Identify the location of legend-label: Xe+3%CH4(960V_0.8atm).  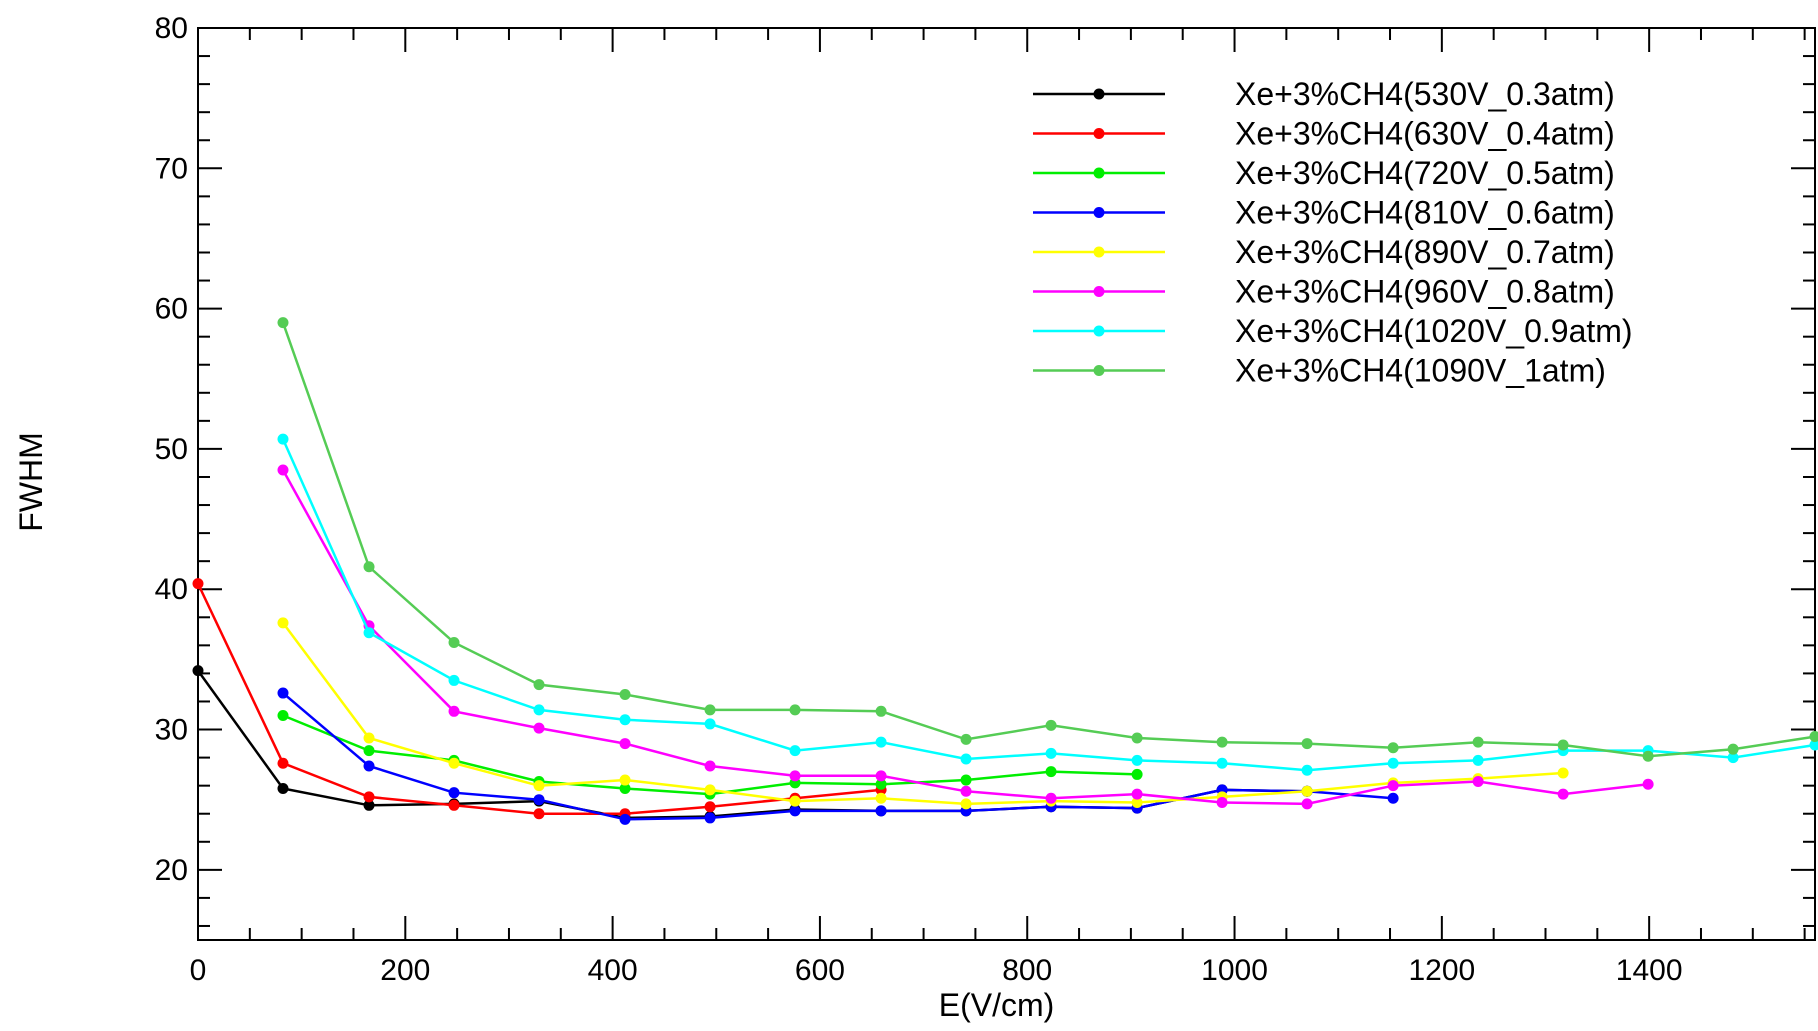
(1425, 292).